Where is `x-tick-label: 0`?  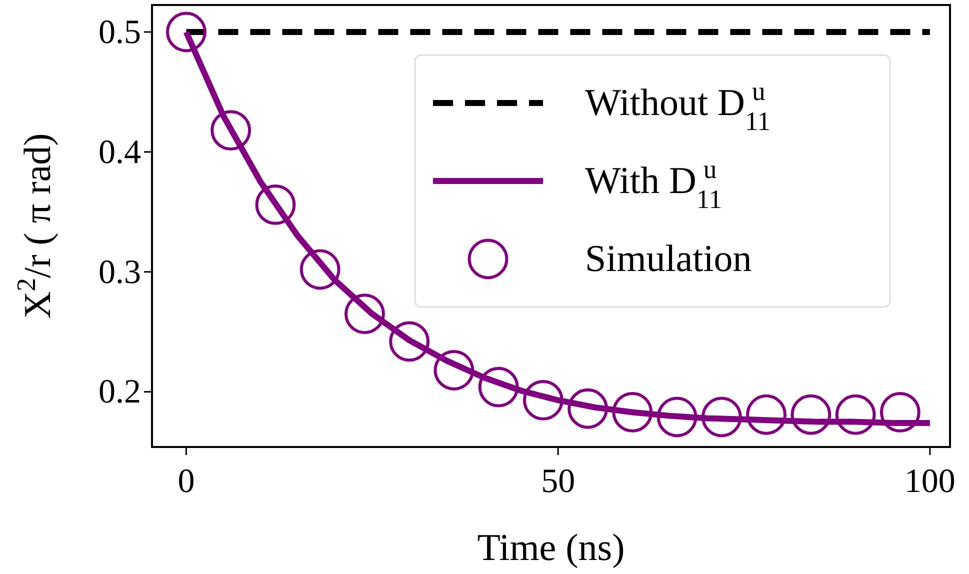
x-tick-label: 0 is located at coordinates (186, 481).